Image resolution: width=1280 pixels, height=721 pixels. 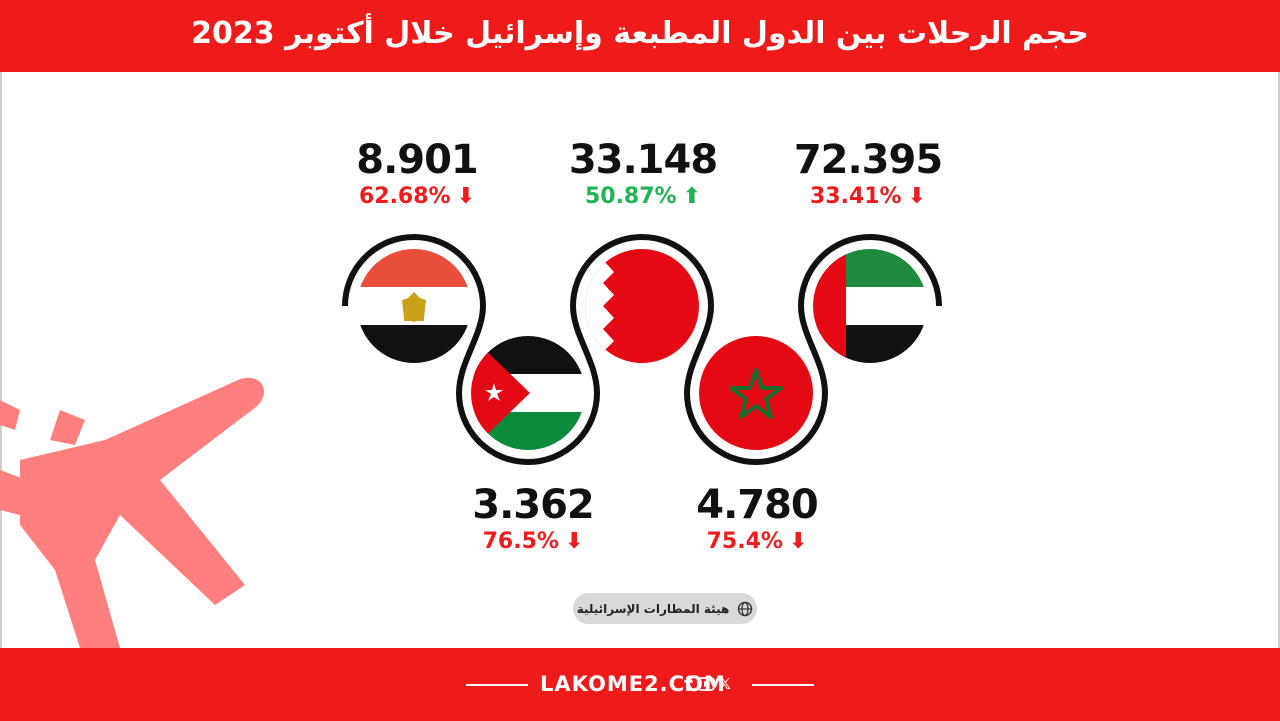 I want to click on pentagram-icon, so click(x=756, y=393).